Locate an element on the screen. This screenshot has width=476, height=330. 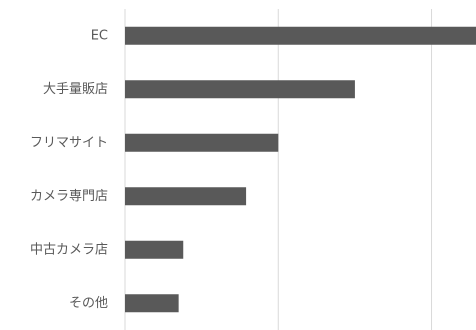
y-tick-label: 中古カメラ店 is located at coordinates (69, 249).